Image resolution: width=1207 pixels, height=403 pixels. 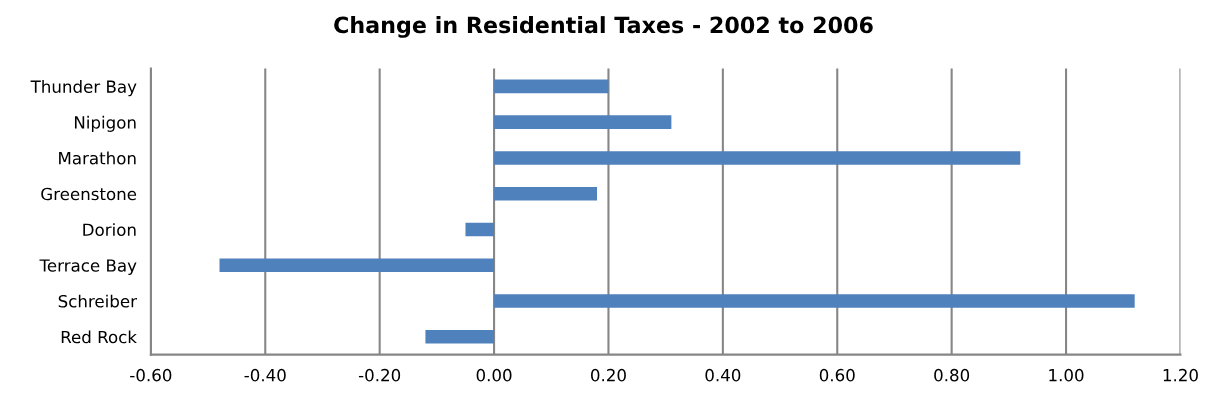 What do you see at coordinates (151, 375) in the screenshot?
I see `x-tick-label: -0.60` at bounding box center [151, 375].